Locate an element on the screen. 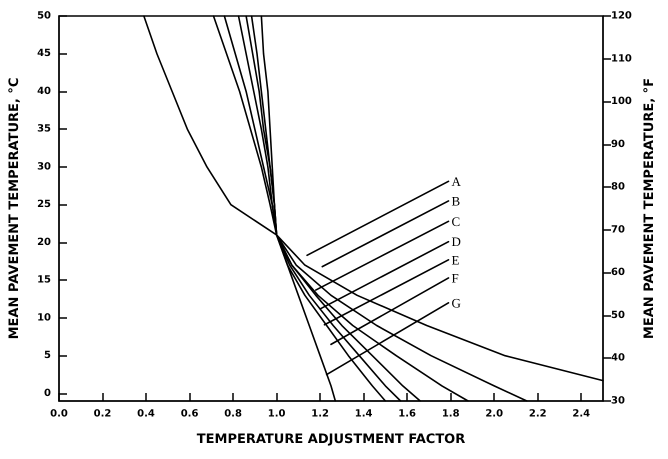 Image resolution: width=668 pixels, height=459 pixels. y2-tick-label: 40 is located at coordinates (618, 358).